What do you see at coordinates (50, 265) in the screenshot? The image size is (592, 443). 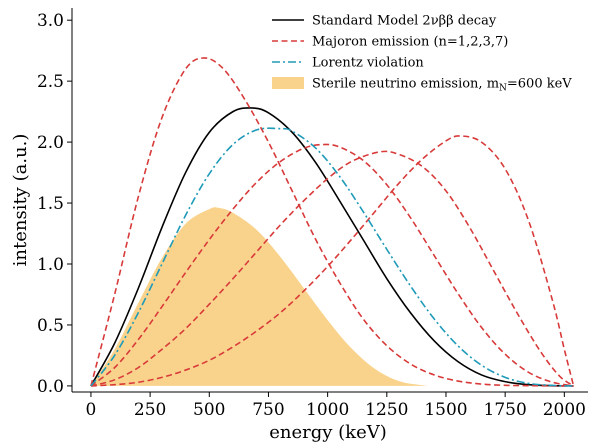 I see `y-tick-label: 1.0` at bounding box center [50, 265].